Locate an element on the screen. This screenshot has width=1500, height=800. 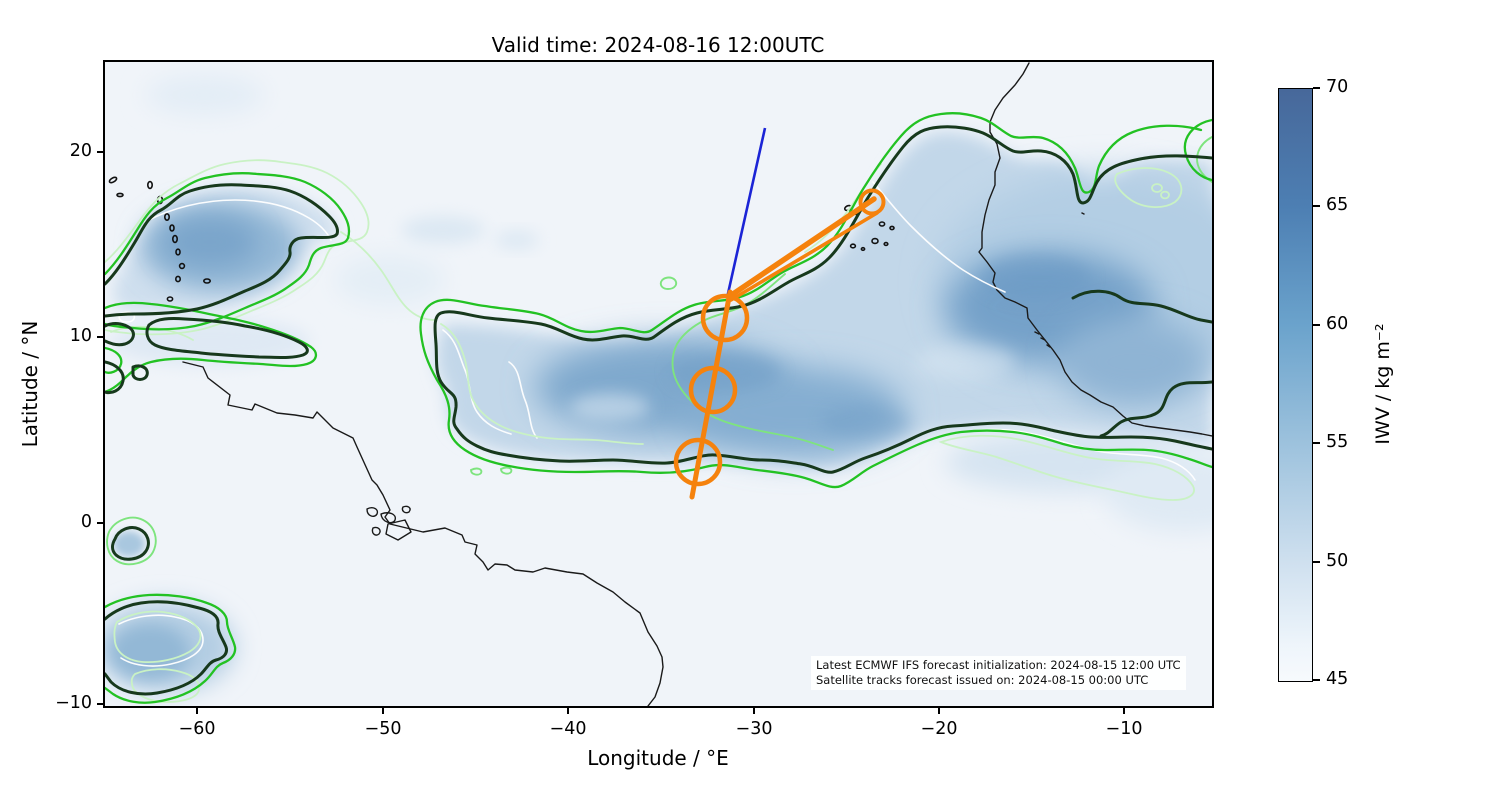
colorbar-tick-label: 60 is located at coordinates (1337, 324).